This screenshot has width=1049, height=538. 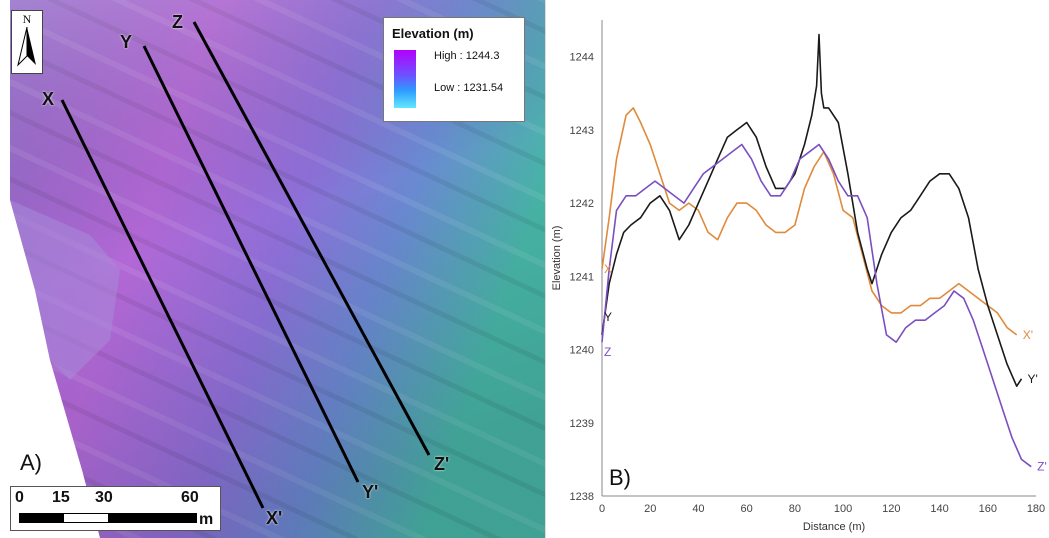 I want to click on x-tick-label: 80, so click(x=795, y=509).